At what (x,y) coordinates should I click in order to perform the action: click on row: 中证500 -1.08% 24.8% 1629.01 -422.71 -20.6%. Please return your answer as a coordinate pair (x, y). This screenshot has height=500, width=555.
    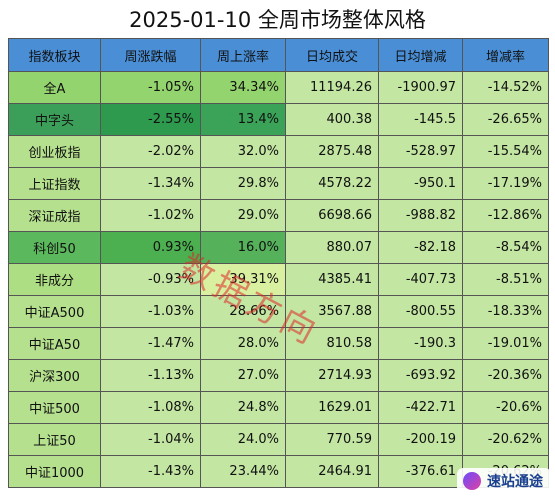
    Looking at the image, I should click on (278, 407).